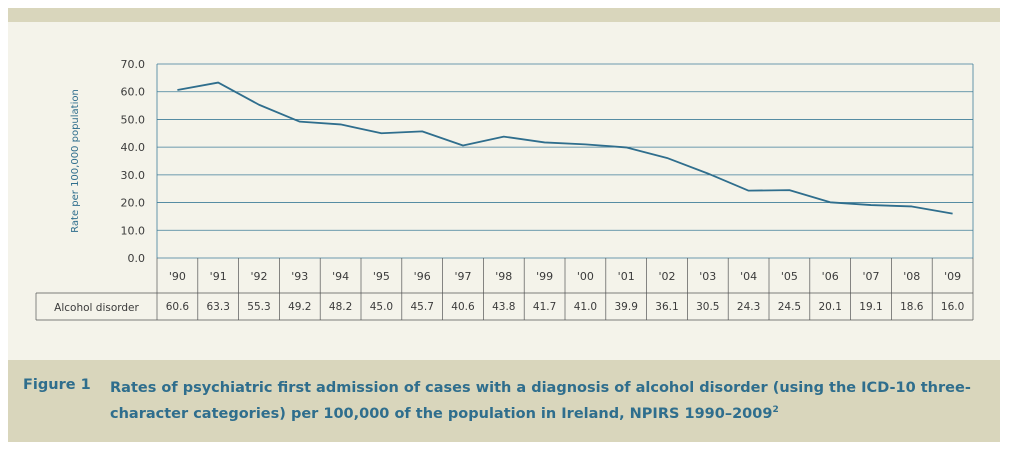 The image size is (1014, 456). I want to click on y-tick-label: 20.0, so click(133, 203).